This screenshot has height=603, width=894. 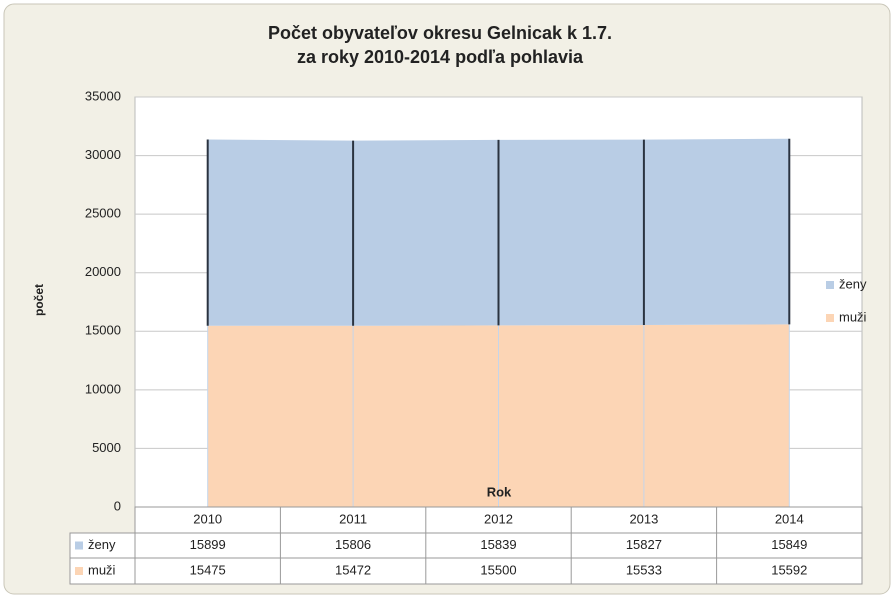 I want to click on y-tick-label: 30000, so click(x=103, y=154).